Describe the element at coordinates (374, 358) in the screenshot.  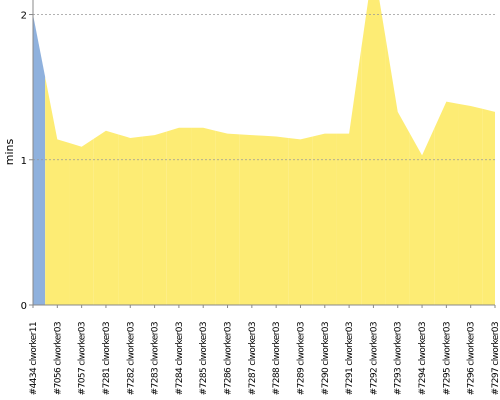
I see `x-tick-label: #7292 clworker03` at that location.